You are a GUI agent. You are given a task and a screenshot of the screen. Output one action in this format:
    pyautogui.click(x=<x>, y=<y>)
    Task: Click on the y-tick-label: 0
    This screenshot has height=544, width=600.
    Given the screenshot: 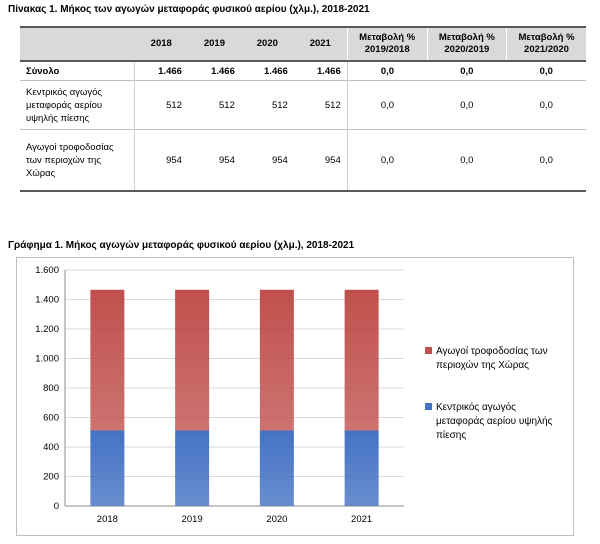 What is the action you would take?
    pyautogui.click(x=56, y=506)
    